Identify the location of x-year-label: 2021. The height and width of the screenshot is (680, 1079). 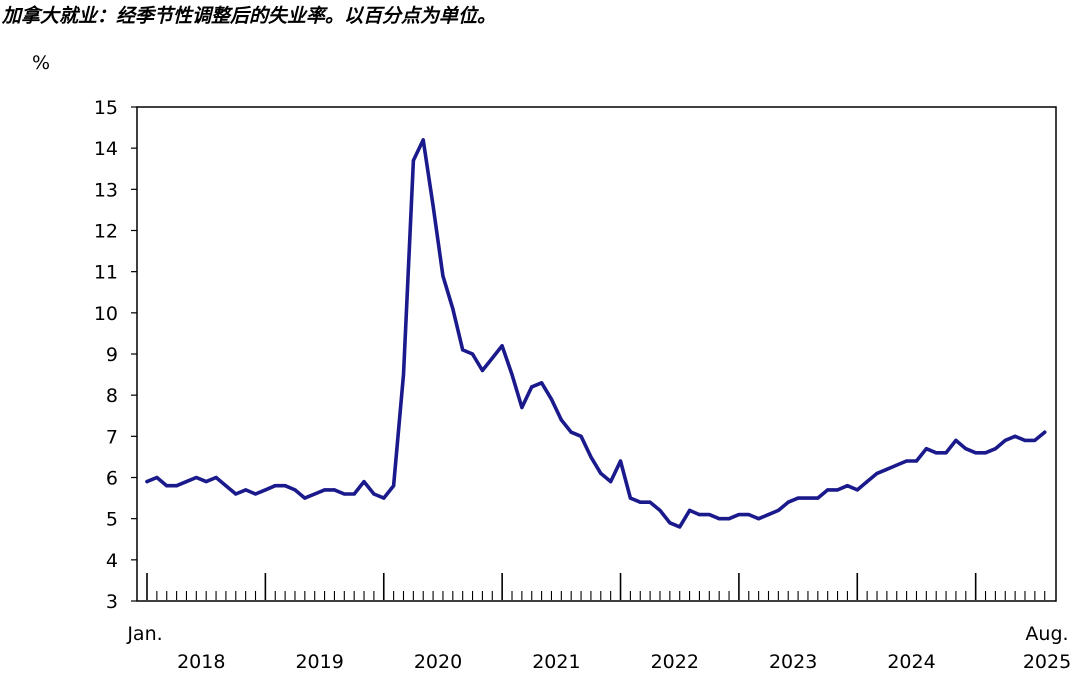
(556, 662).